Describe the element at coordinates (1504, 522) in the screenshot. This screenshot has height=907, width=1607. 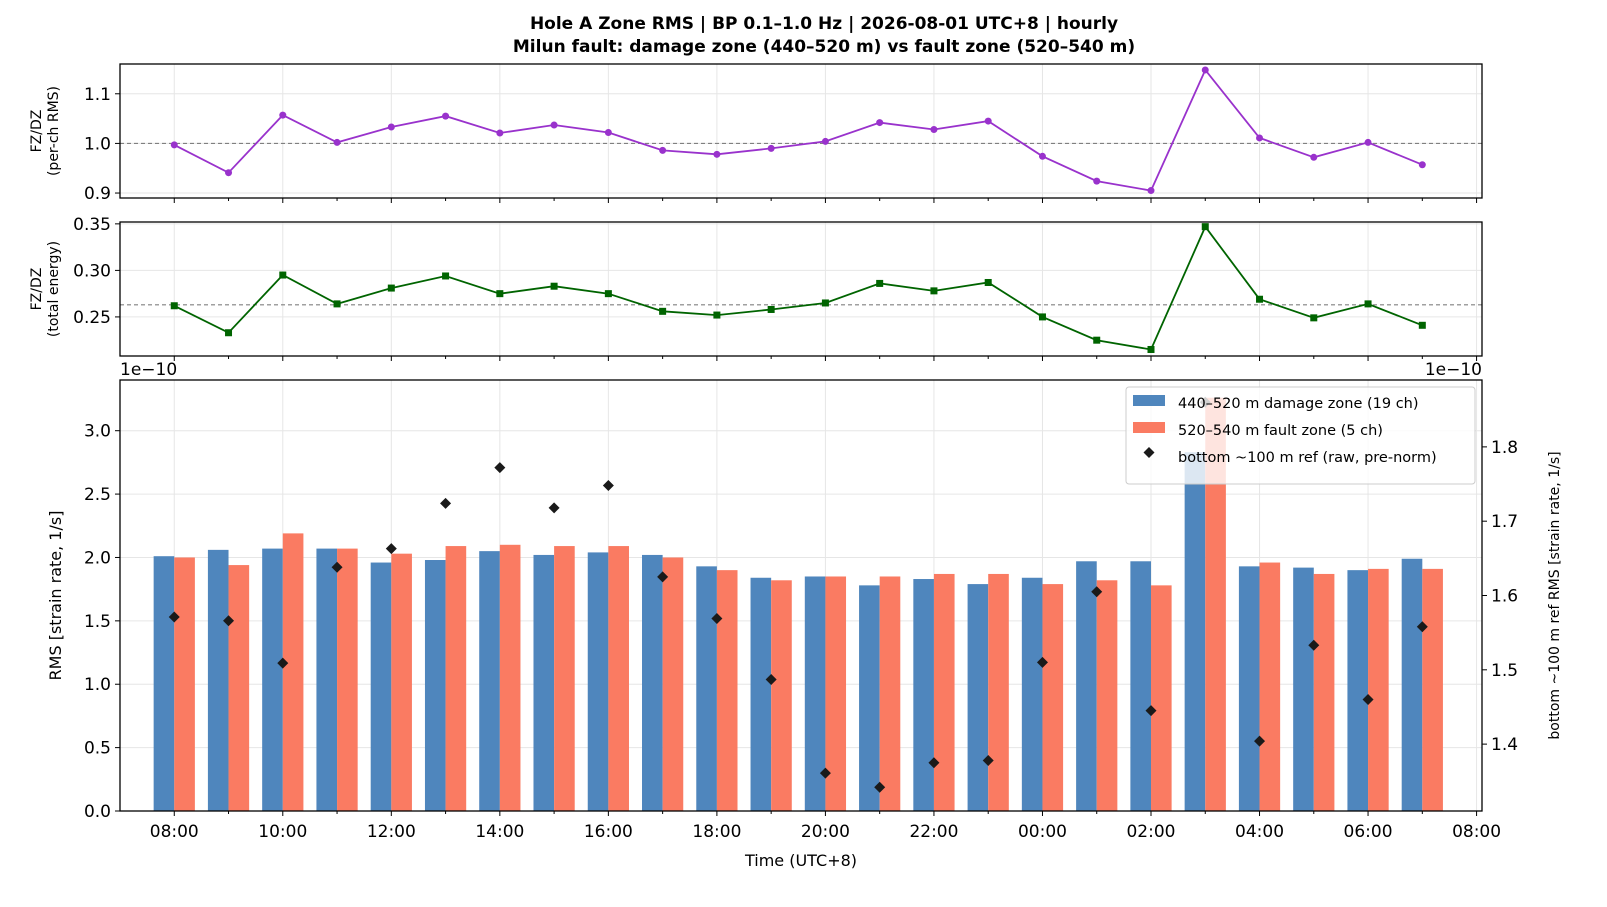
I see `right-y-tick-label: 1.7` at that location.